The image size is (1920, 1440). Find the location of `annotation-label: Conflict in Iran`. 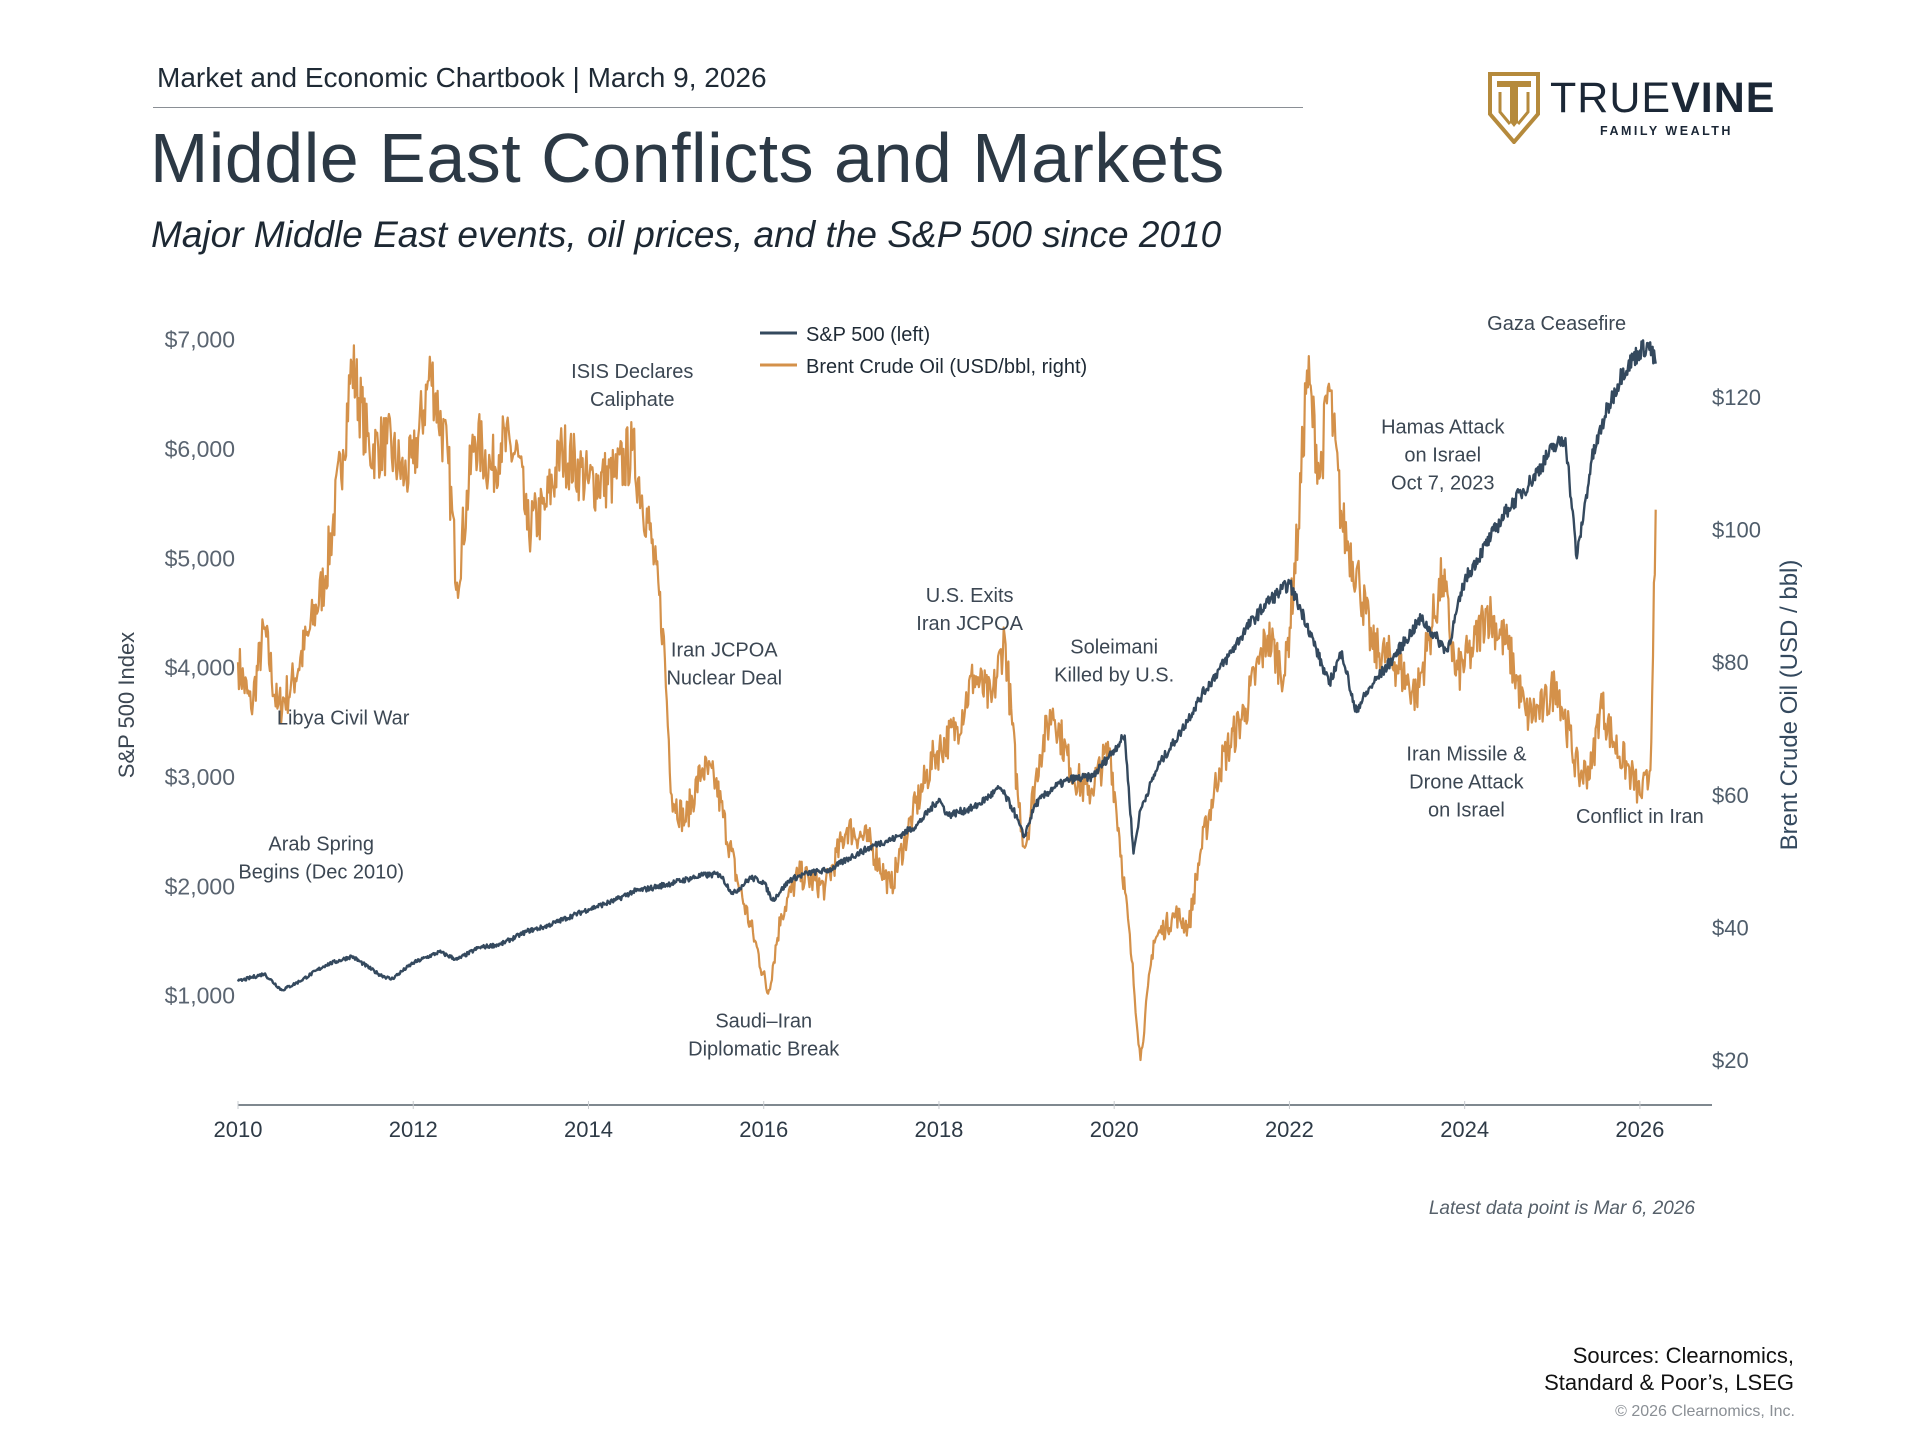

annotation-label: Conflict in Iran is located at coordinates (1640, 817).